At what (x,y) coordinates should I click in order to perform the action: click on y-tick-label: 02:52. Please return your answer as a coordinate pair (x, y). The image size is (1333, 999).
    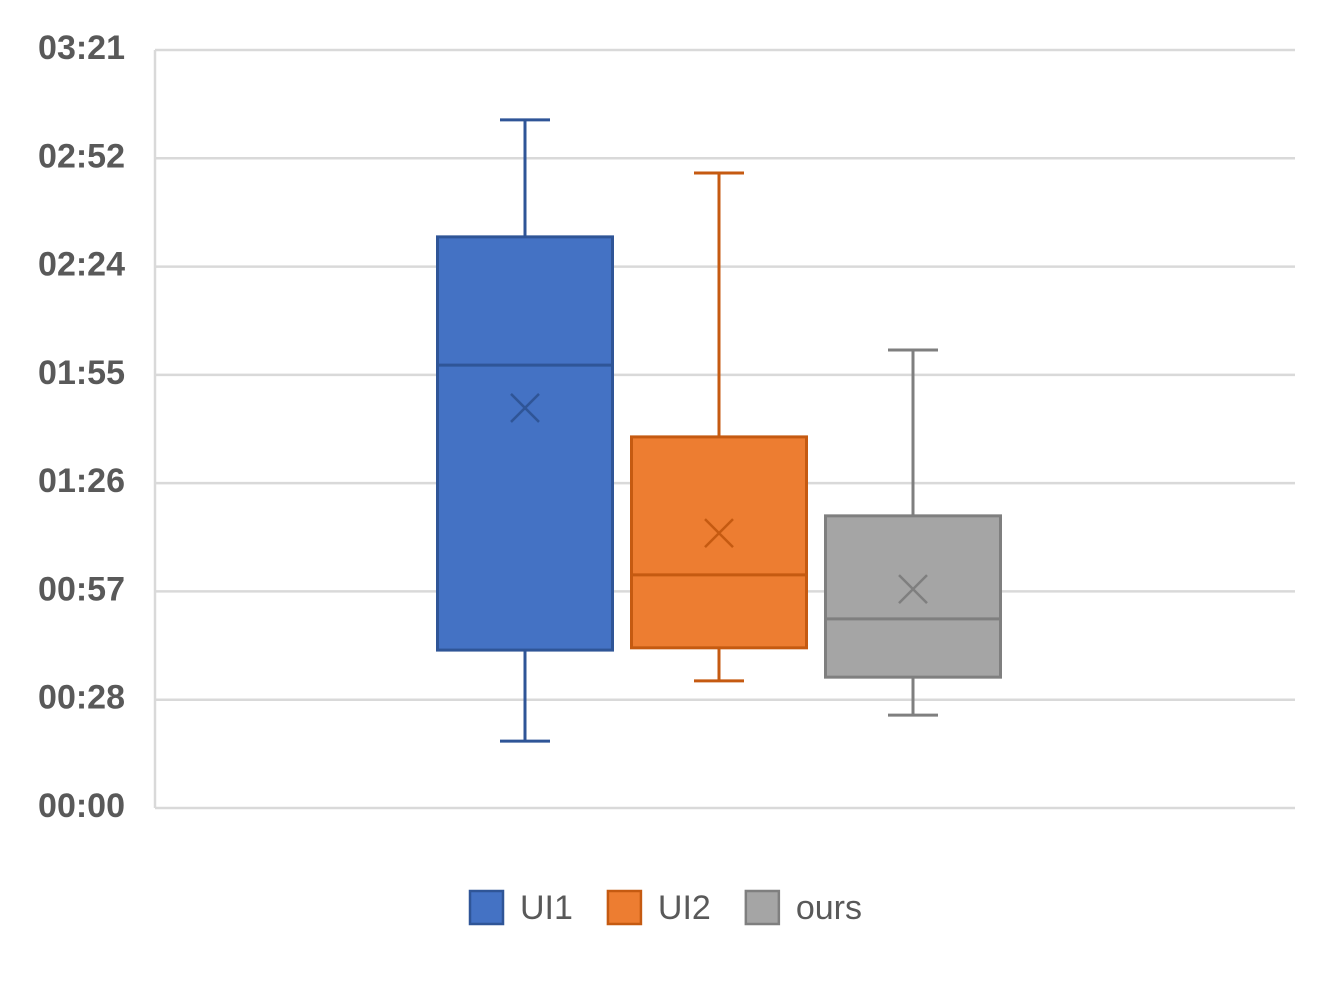
    Looking at the image, I should click on (81, 156).